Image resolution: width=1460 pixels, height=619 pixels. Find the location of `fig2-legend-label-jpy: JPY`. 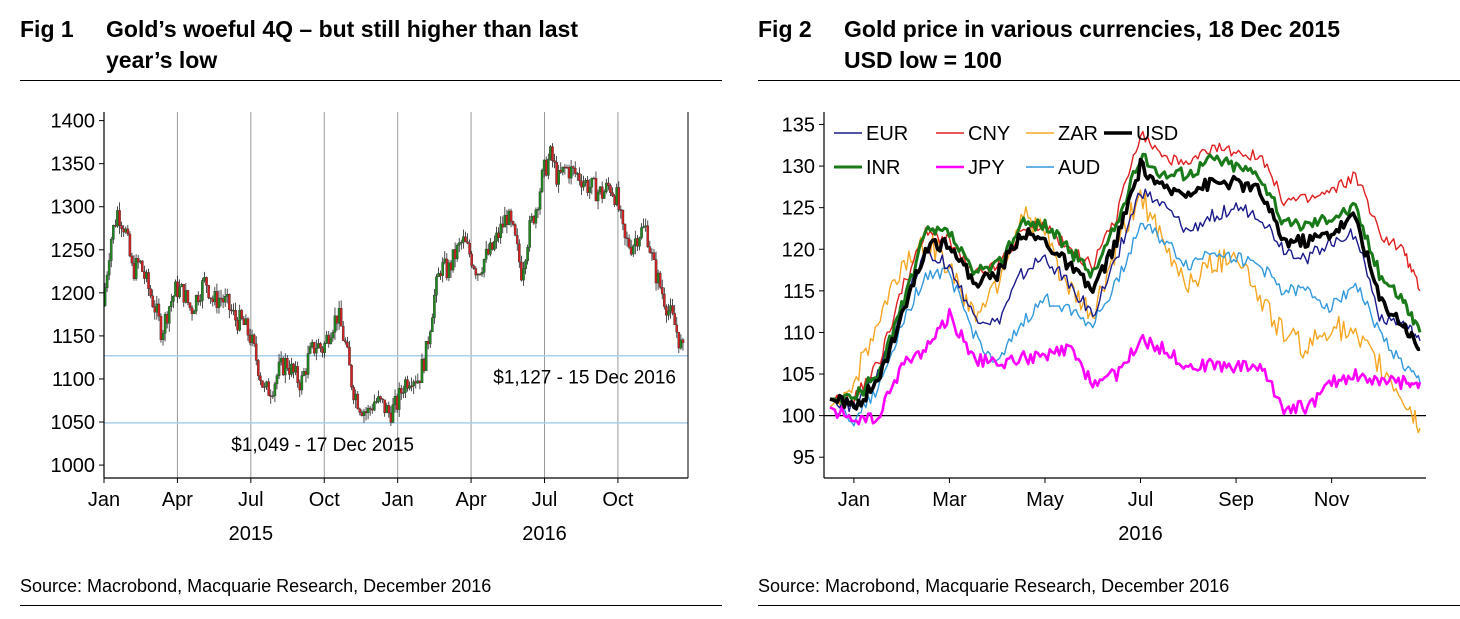

fig2-legend-label-jpy: JPY is located at coordinates (986, 168).